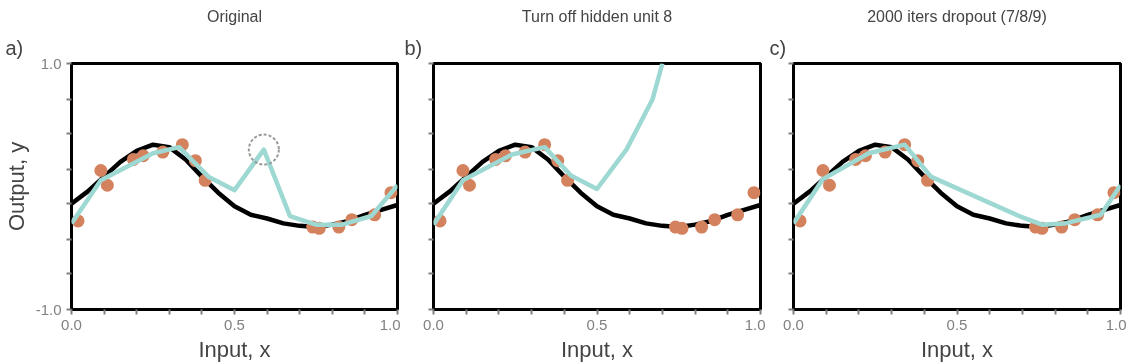 The image size is (1136, 364). Describe the element at coordinates (14, 47) in the screenshot. I see `text: a)` at that location.